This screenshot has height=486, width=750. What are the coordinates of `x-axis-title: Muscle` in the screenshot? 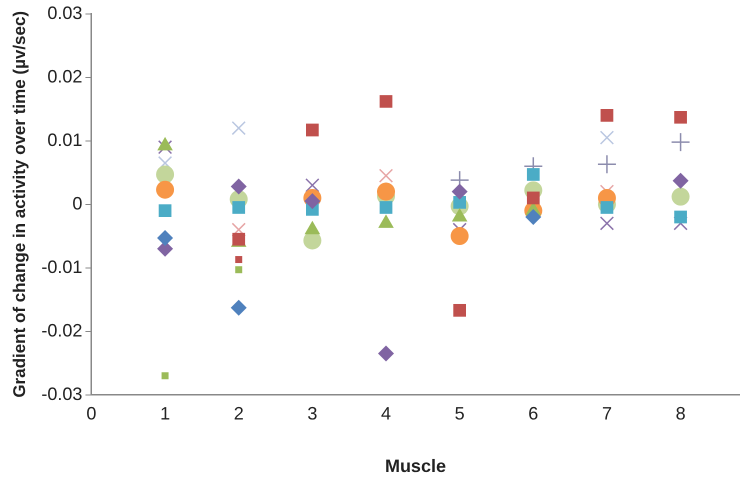 It's located at (415, 466).